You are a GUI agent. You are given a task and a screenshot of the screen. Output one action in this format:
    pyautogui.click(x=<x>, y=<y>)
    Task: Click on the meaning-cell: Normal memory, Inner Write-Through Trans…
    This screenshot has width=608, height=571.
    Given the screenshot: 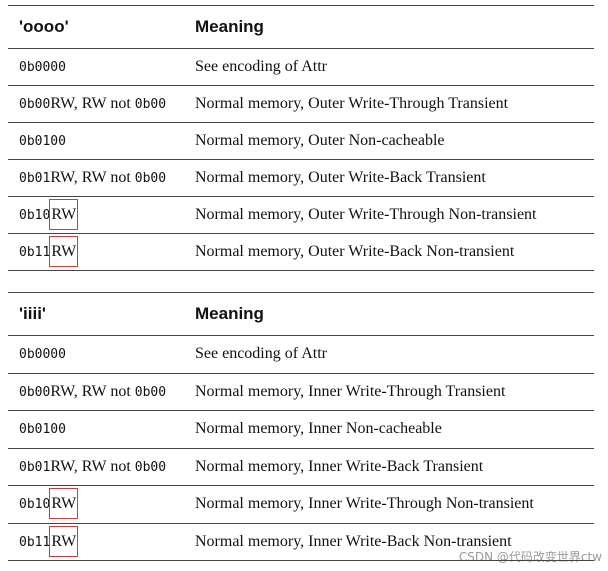 What is the action you would take?
    pyautogui.click(x=350, y=391)
    